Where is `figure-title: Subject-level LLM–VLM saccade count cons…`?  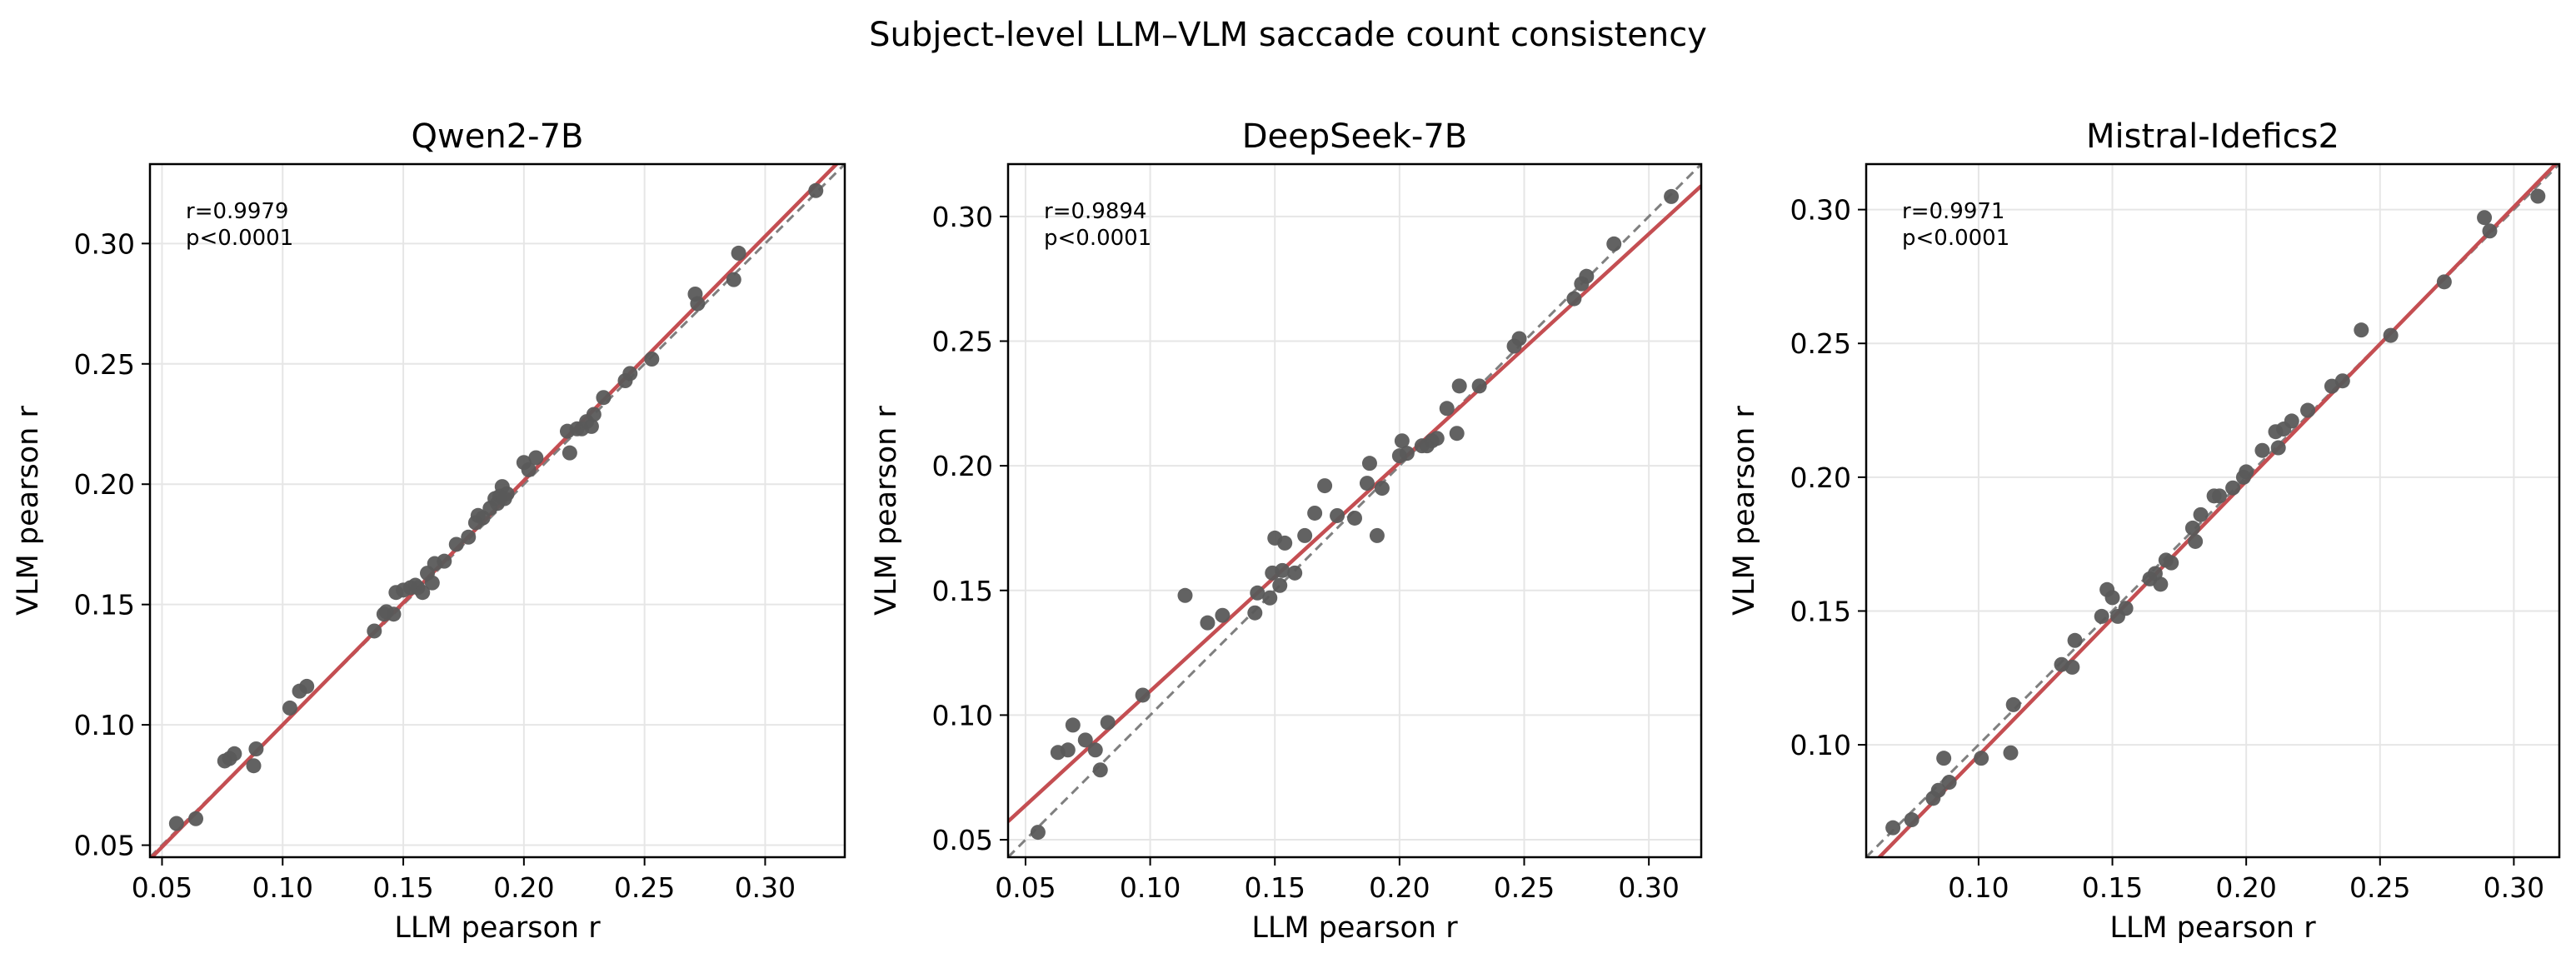 figure-title: Subject-level LLM–VLM saccade count cons… is located at coordinates (1288, 35).